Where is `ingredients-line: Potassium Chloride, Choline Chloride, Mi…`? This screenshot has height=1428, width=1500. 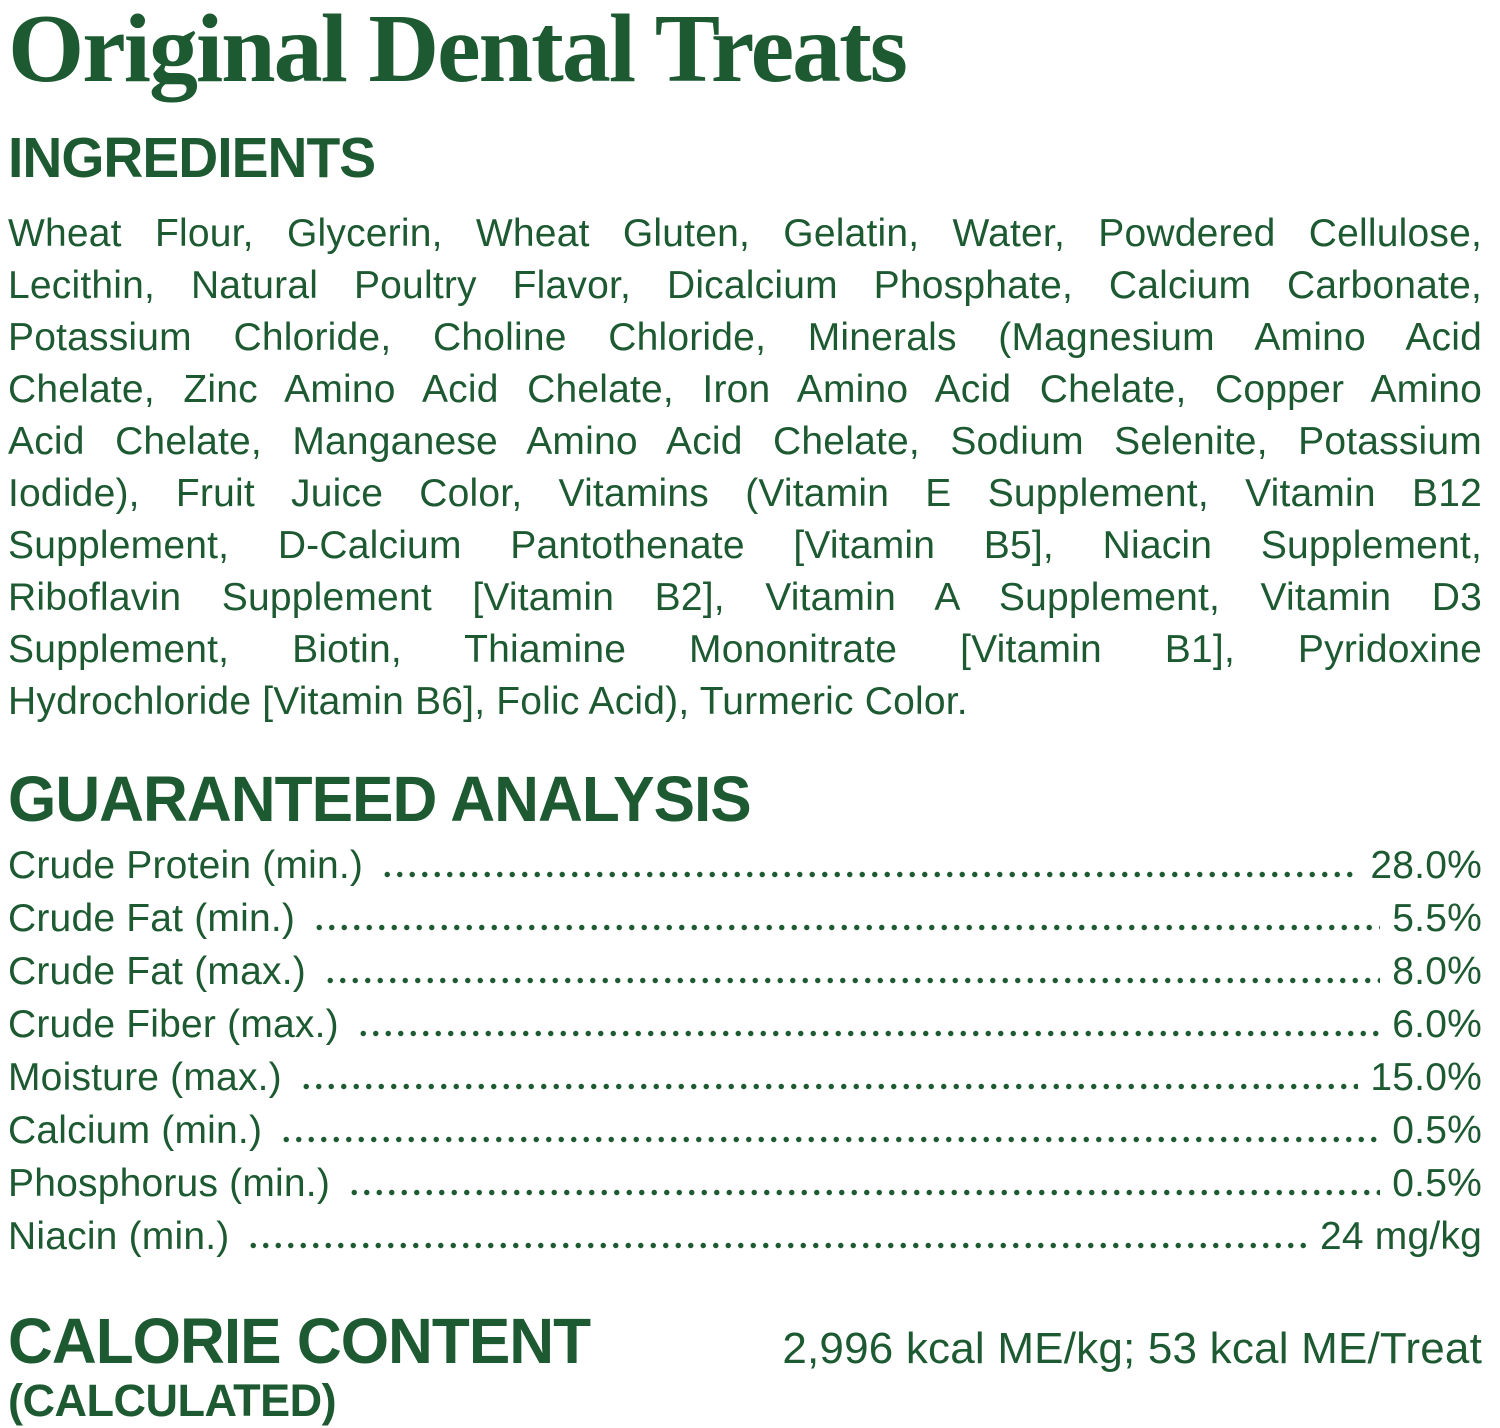 ingredients-line: Potassium Chloride, Choline Chloride, Mi… is located at coordinates (745, 337).